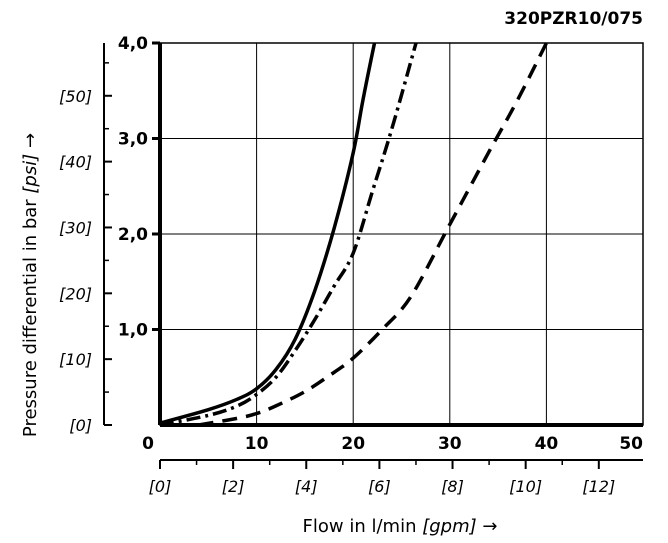 The width and height of the screenshot is (668, 543). What do you see at coordinates (75, 162) in the screenshot?
I see `psi-tick-label: [40]` at bounding box center [75, 162].